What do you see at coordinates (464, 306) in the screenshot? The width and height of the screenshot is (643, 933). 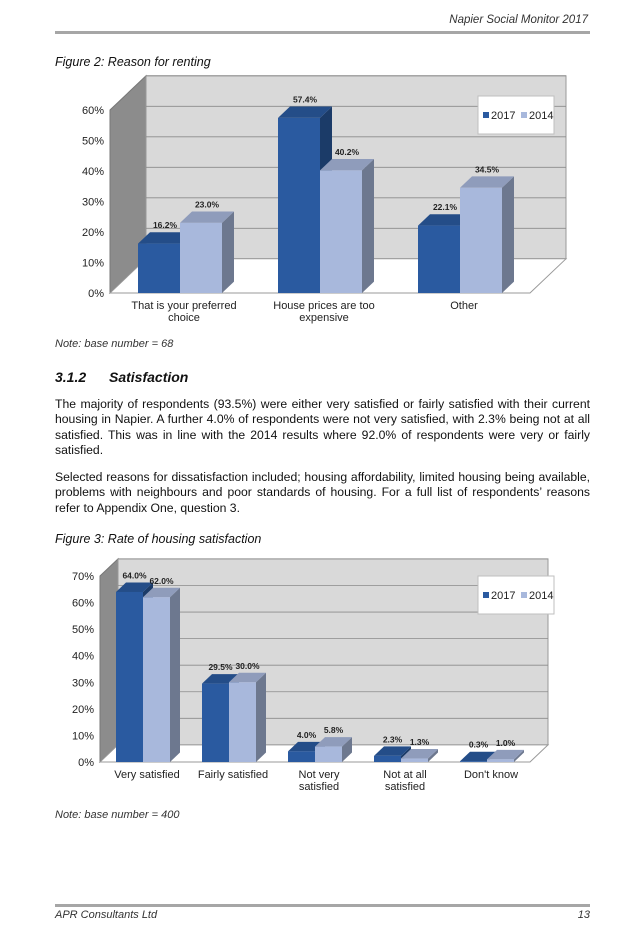 I see `x-category-label: Other` at bounding box center [464, 306].